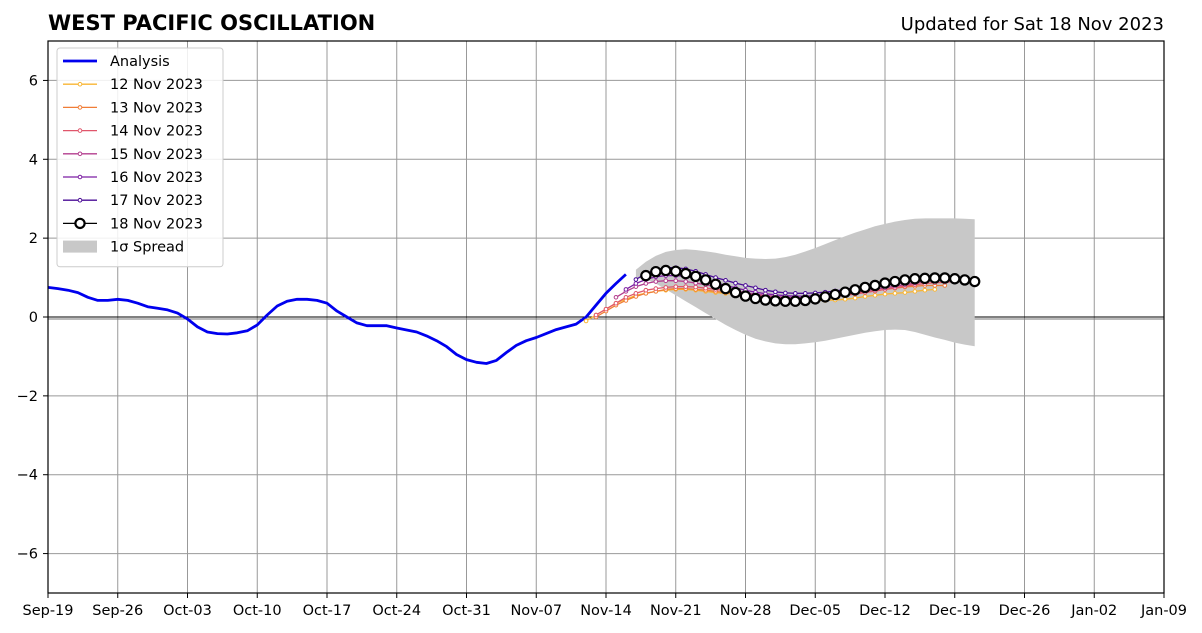 The width and height of the screenshot is (1202, 633). I want to click on legend-label: 17 Nov 2023, so click(156, 201).